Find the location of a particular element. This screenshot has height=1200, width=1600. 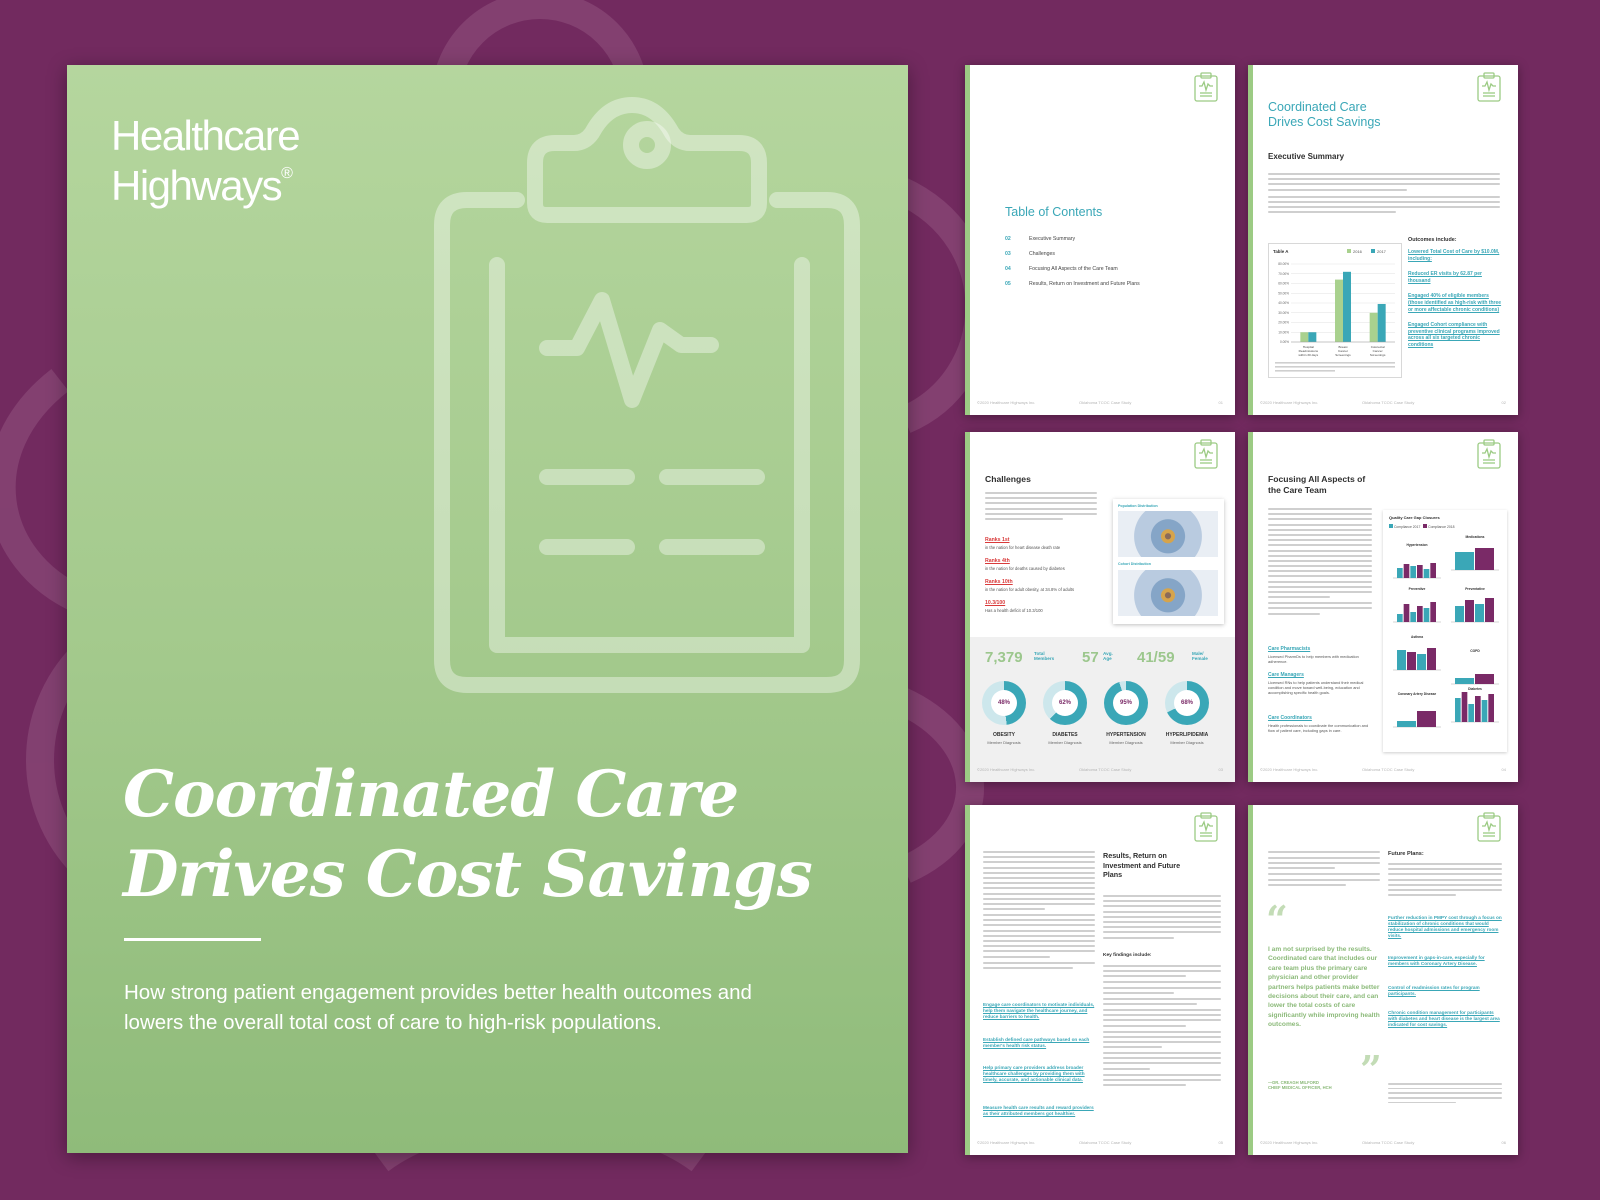

hypertension-donut: 95% is located at coordinates (1126, 703).